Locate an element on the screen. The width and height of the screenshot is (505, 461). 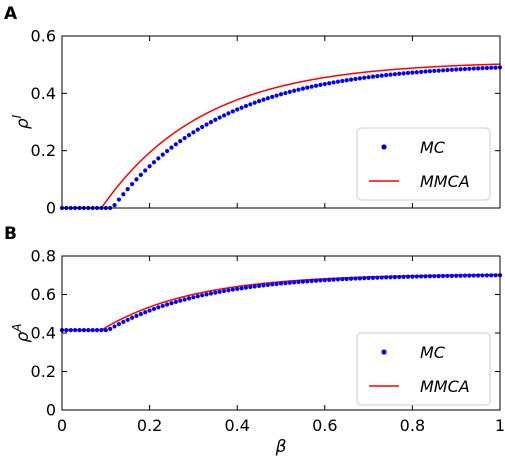
x-axis-label: β is located at coordinates (281, 447).